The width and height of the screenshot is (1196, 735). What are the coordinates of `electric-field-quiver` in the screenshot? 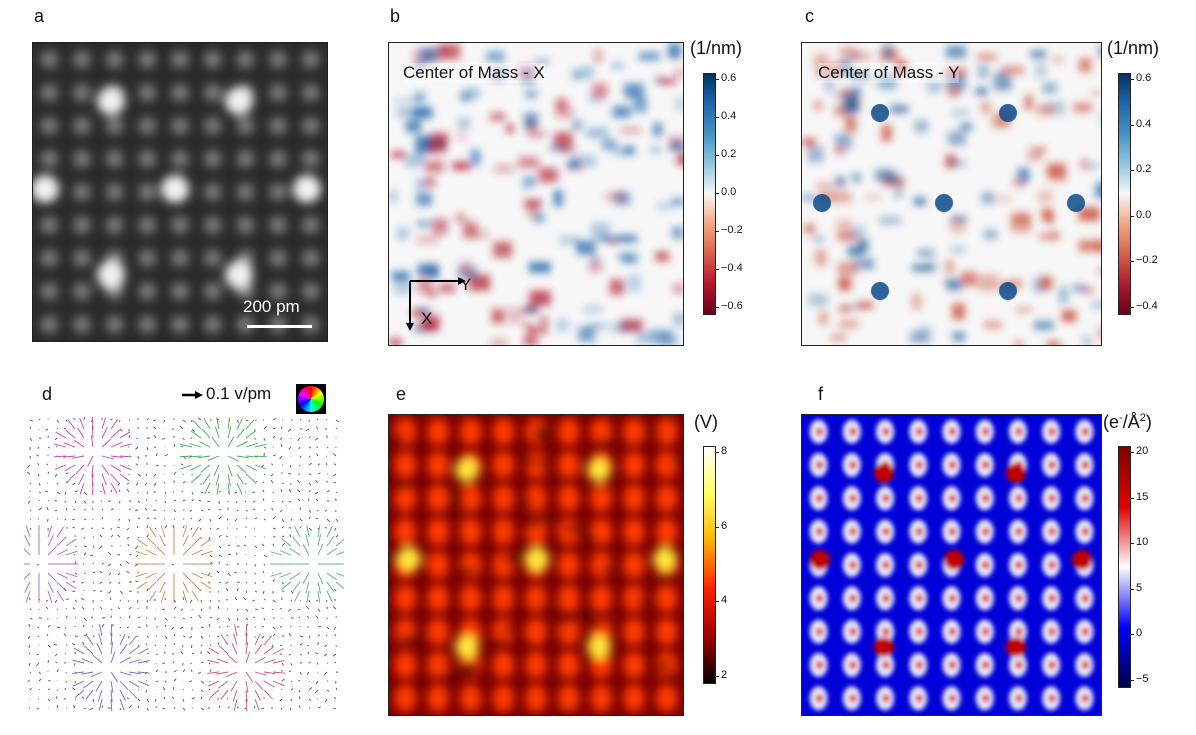 It's located at (183, 564).